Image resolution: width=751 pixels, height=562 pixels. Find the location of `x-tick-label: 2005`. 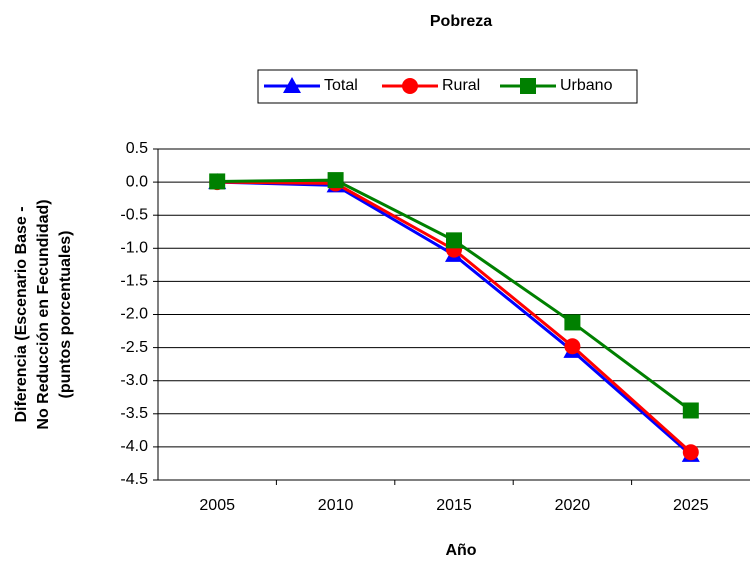

x-tick-label: 2005 is located at coordinates (217, 505).